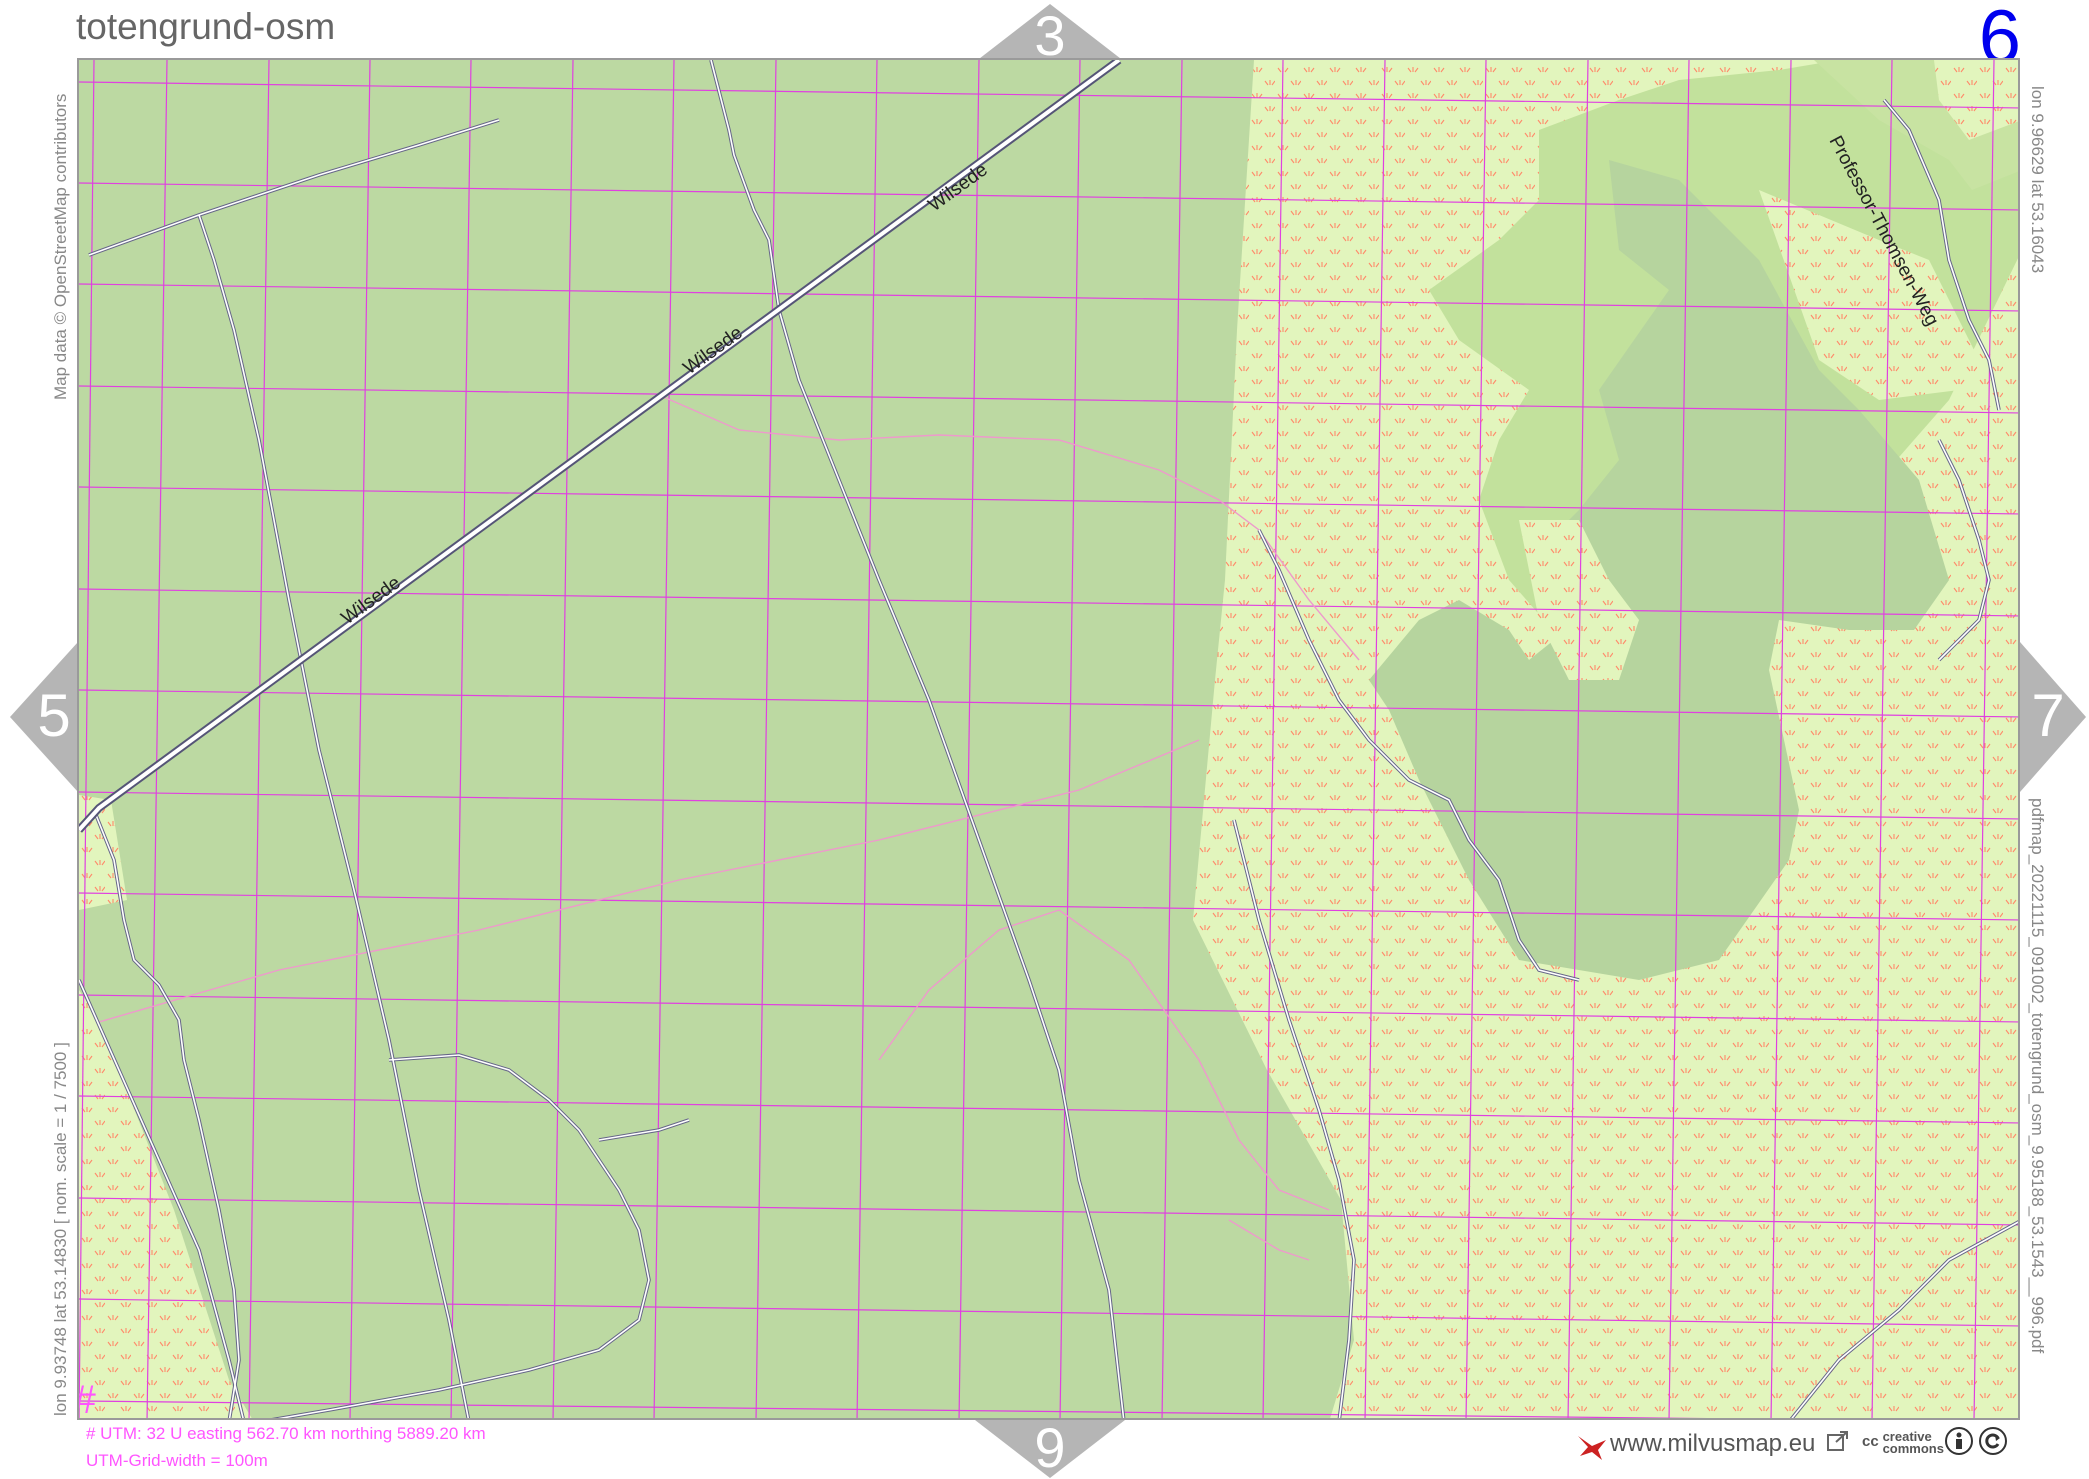  What do you see at coordinates (103, 852) in the screenshot?
I see `heath-area-corner` at bounding box center [103, 852].